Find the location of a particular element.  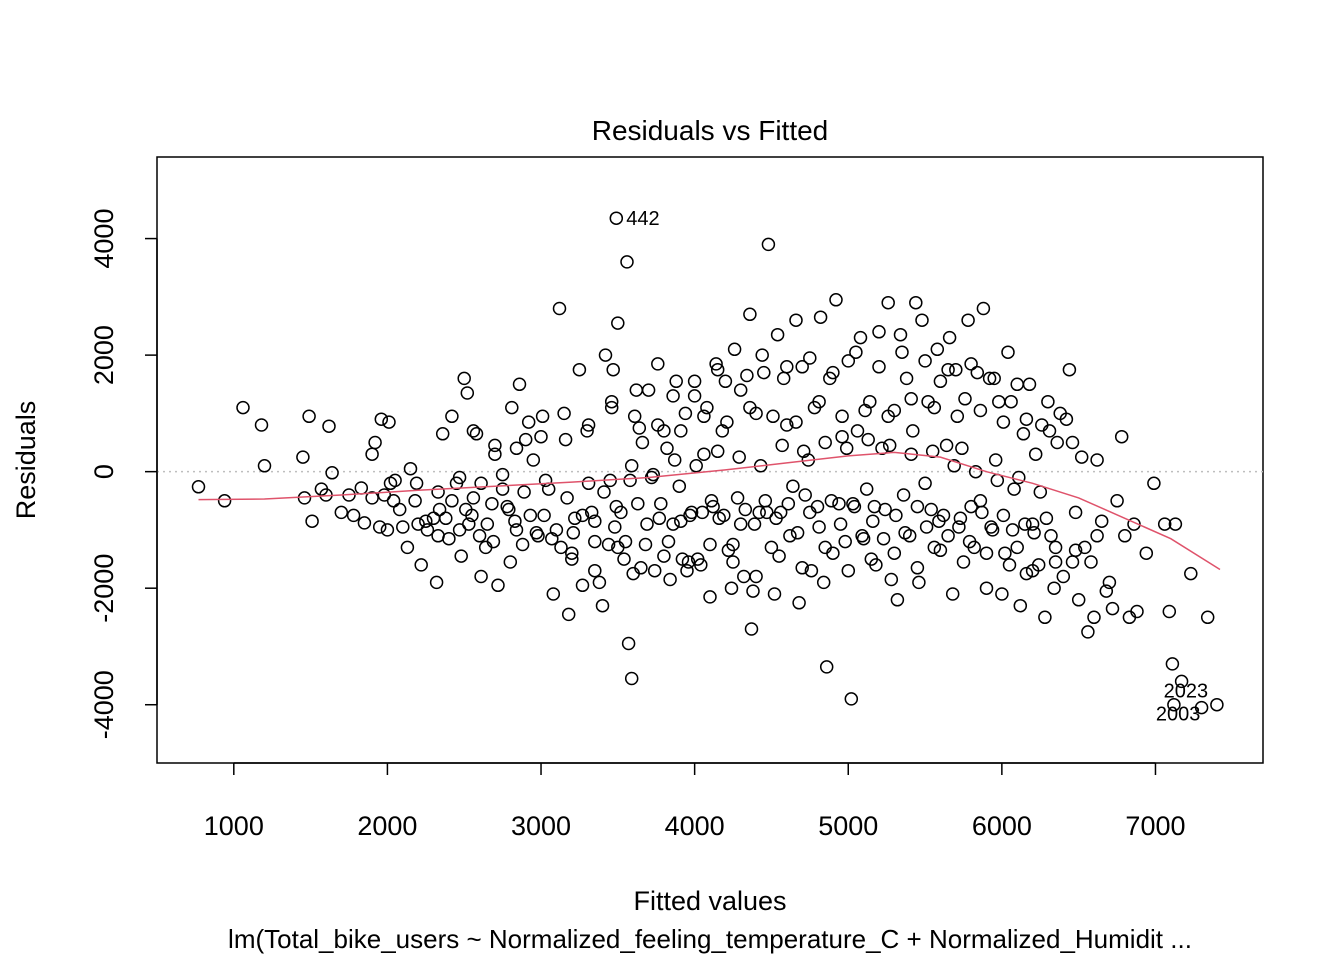

x-axis-label: Fitted values is located at coordinates (709, 901).